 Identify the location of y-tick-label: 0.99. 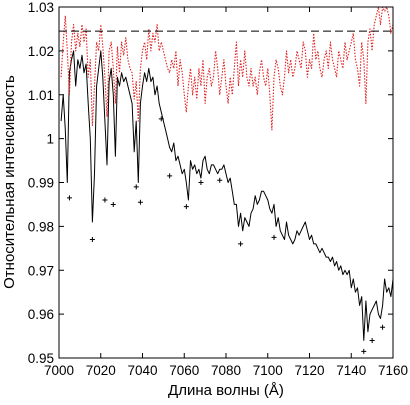
(41, 183).